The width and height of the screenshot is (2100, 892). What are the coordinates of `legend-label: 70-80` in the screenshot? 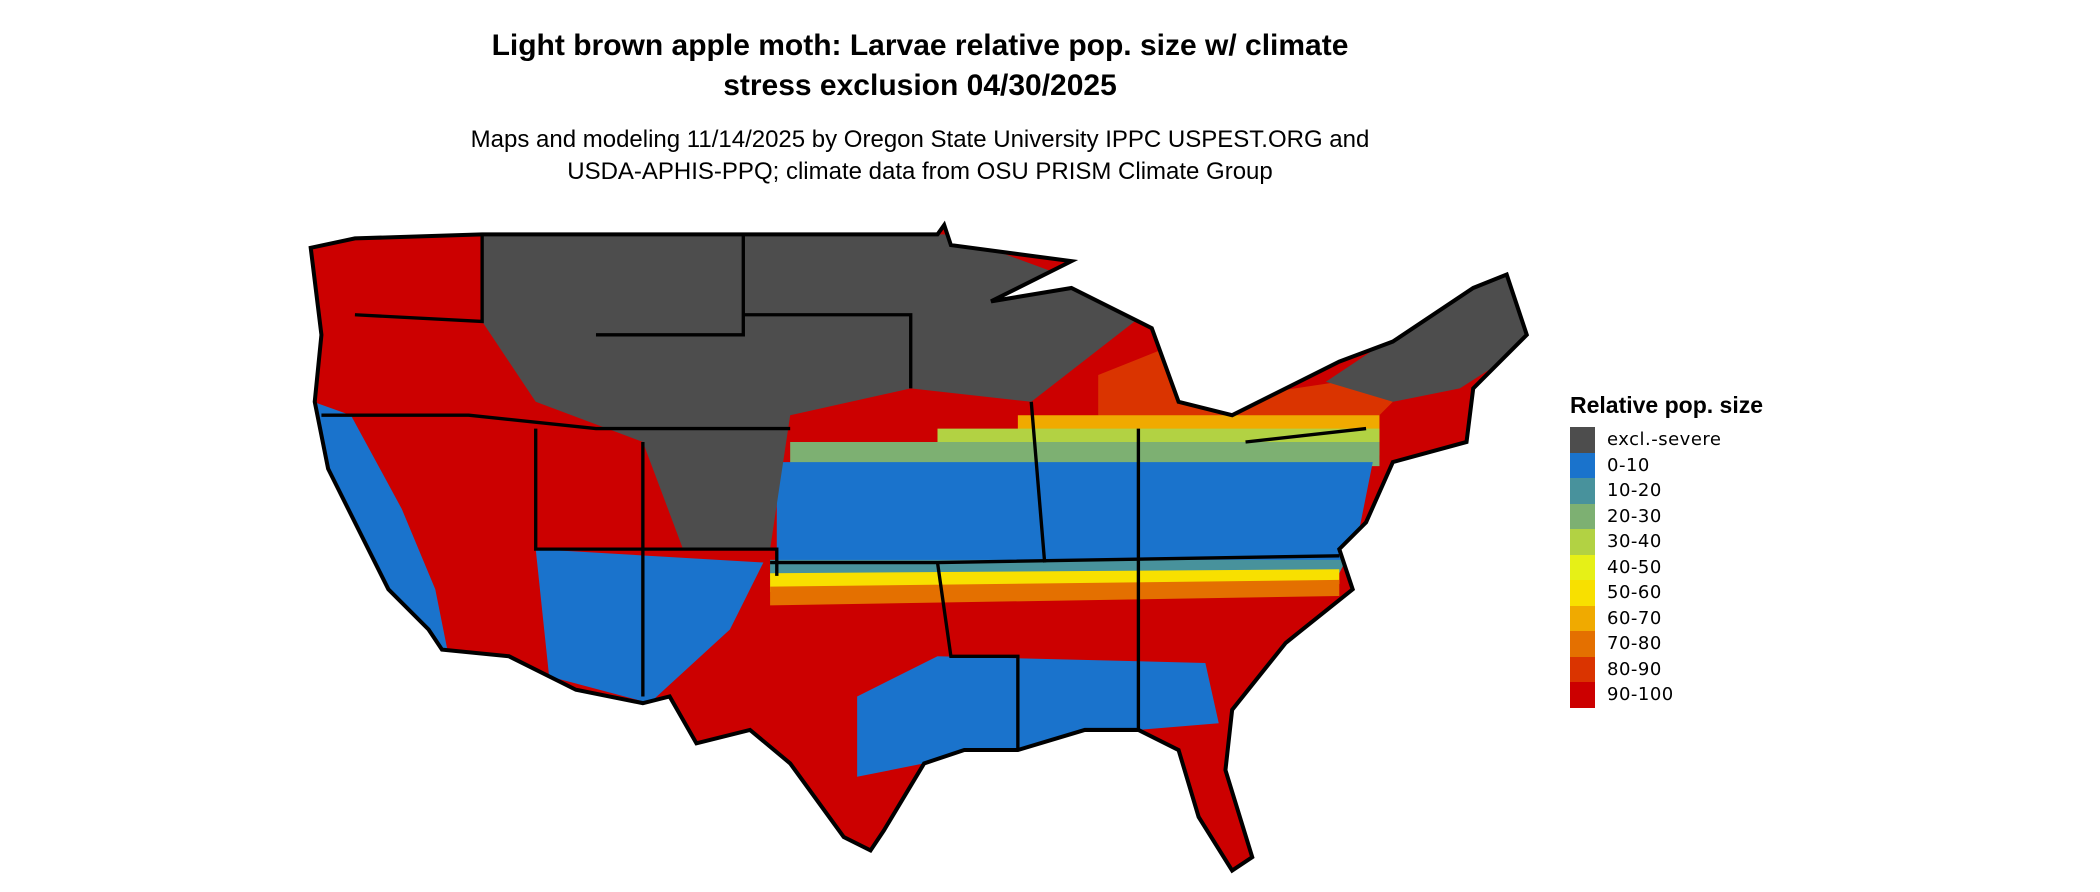 It's located at (1634, 644).